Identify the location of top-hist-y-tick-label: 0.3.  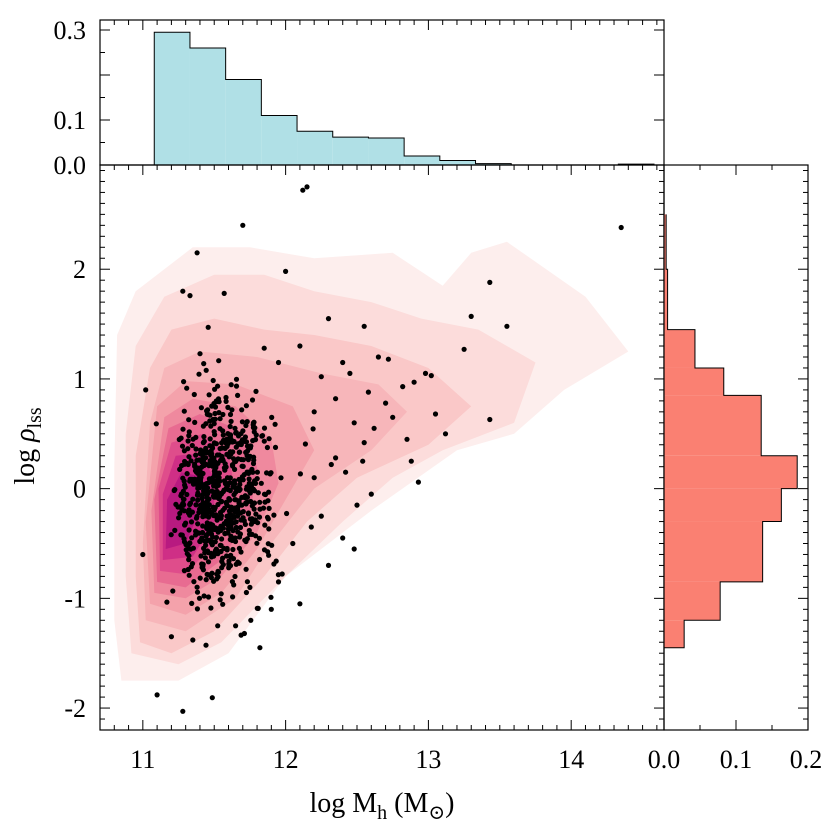
(70, 30).